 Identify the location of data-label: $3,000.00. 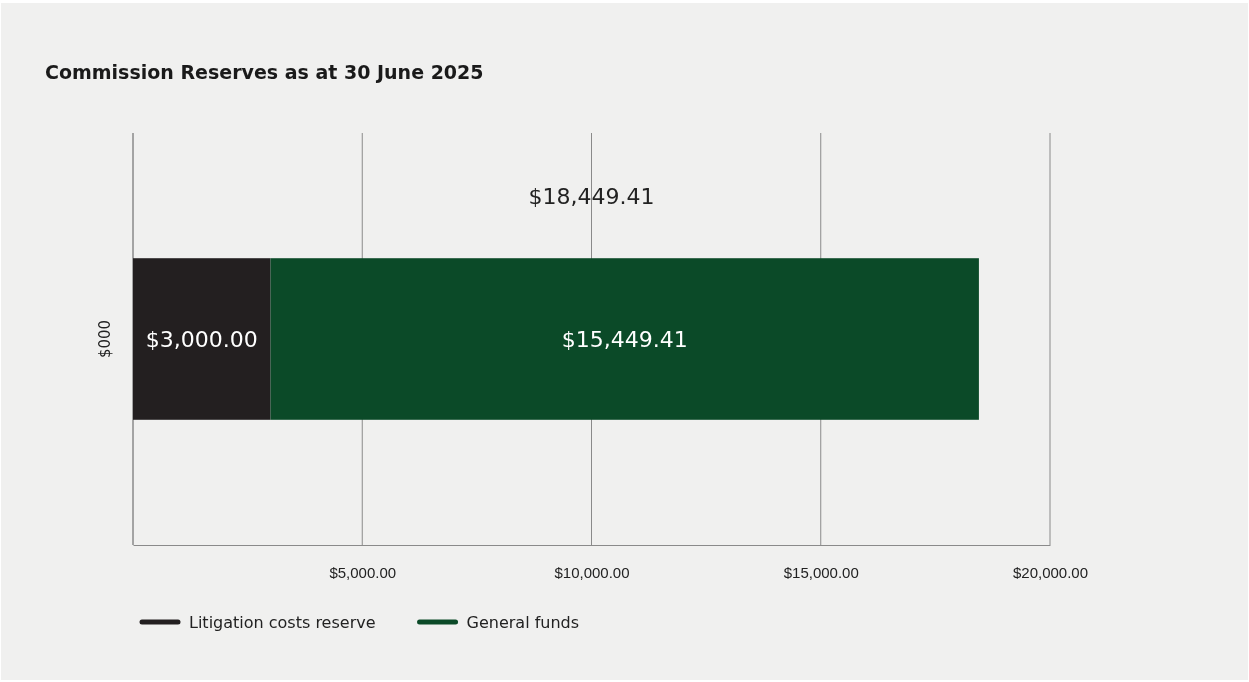
(201, 339).